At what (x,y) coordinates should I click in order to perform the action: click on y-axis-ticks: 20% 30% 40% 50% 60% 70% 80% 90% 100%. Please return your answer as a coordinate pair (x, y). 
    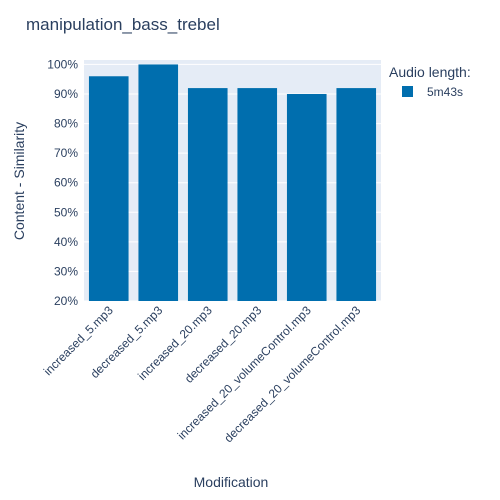
    Looking at the image, I should click on (62, 182).